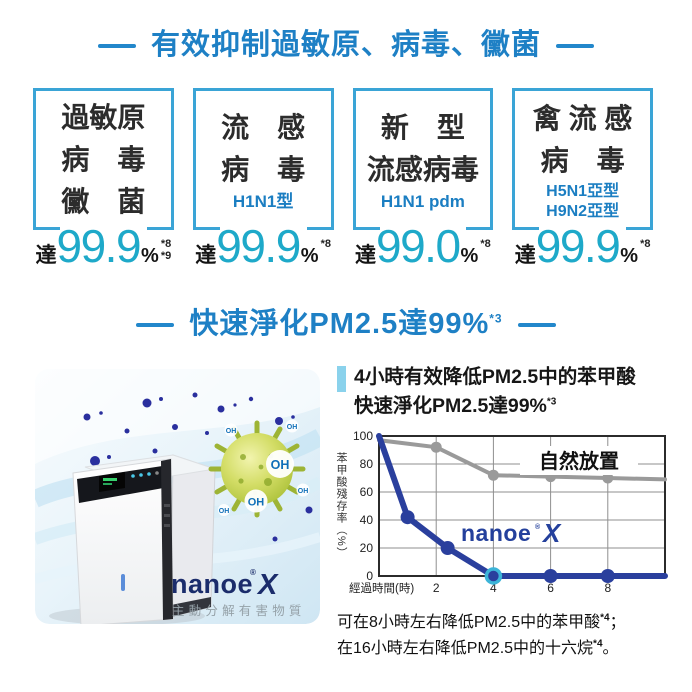  I want to click on display-screen, so click(112, 481).